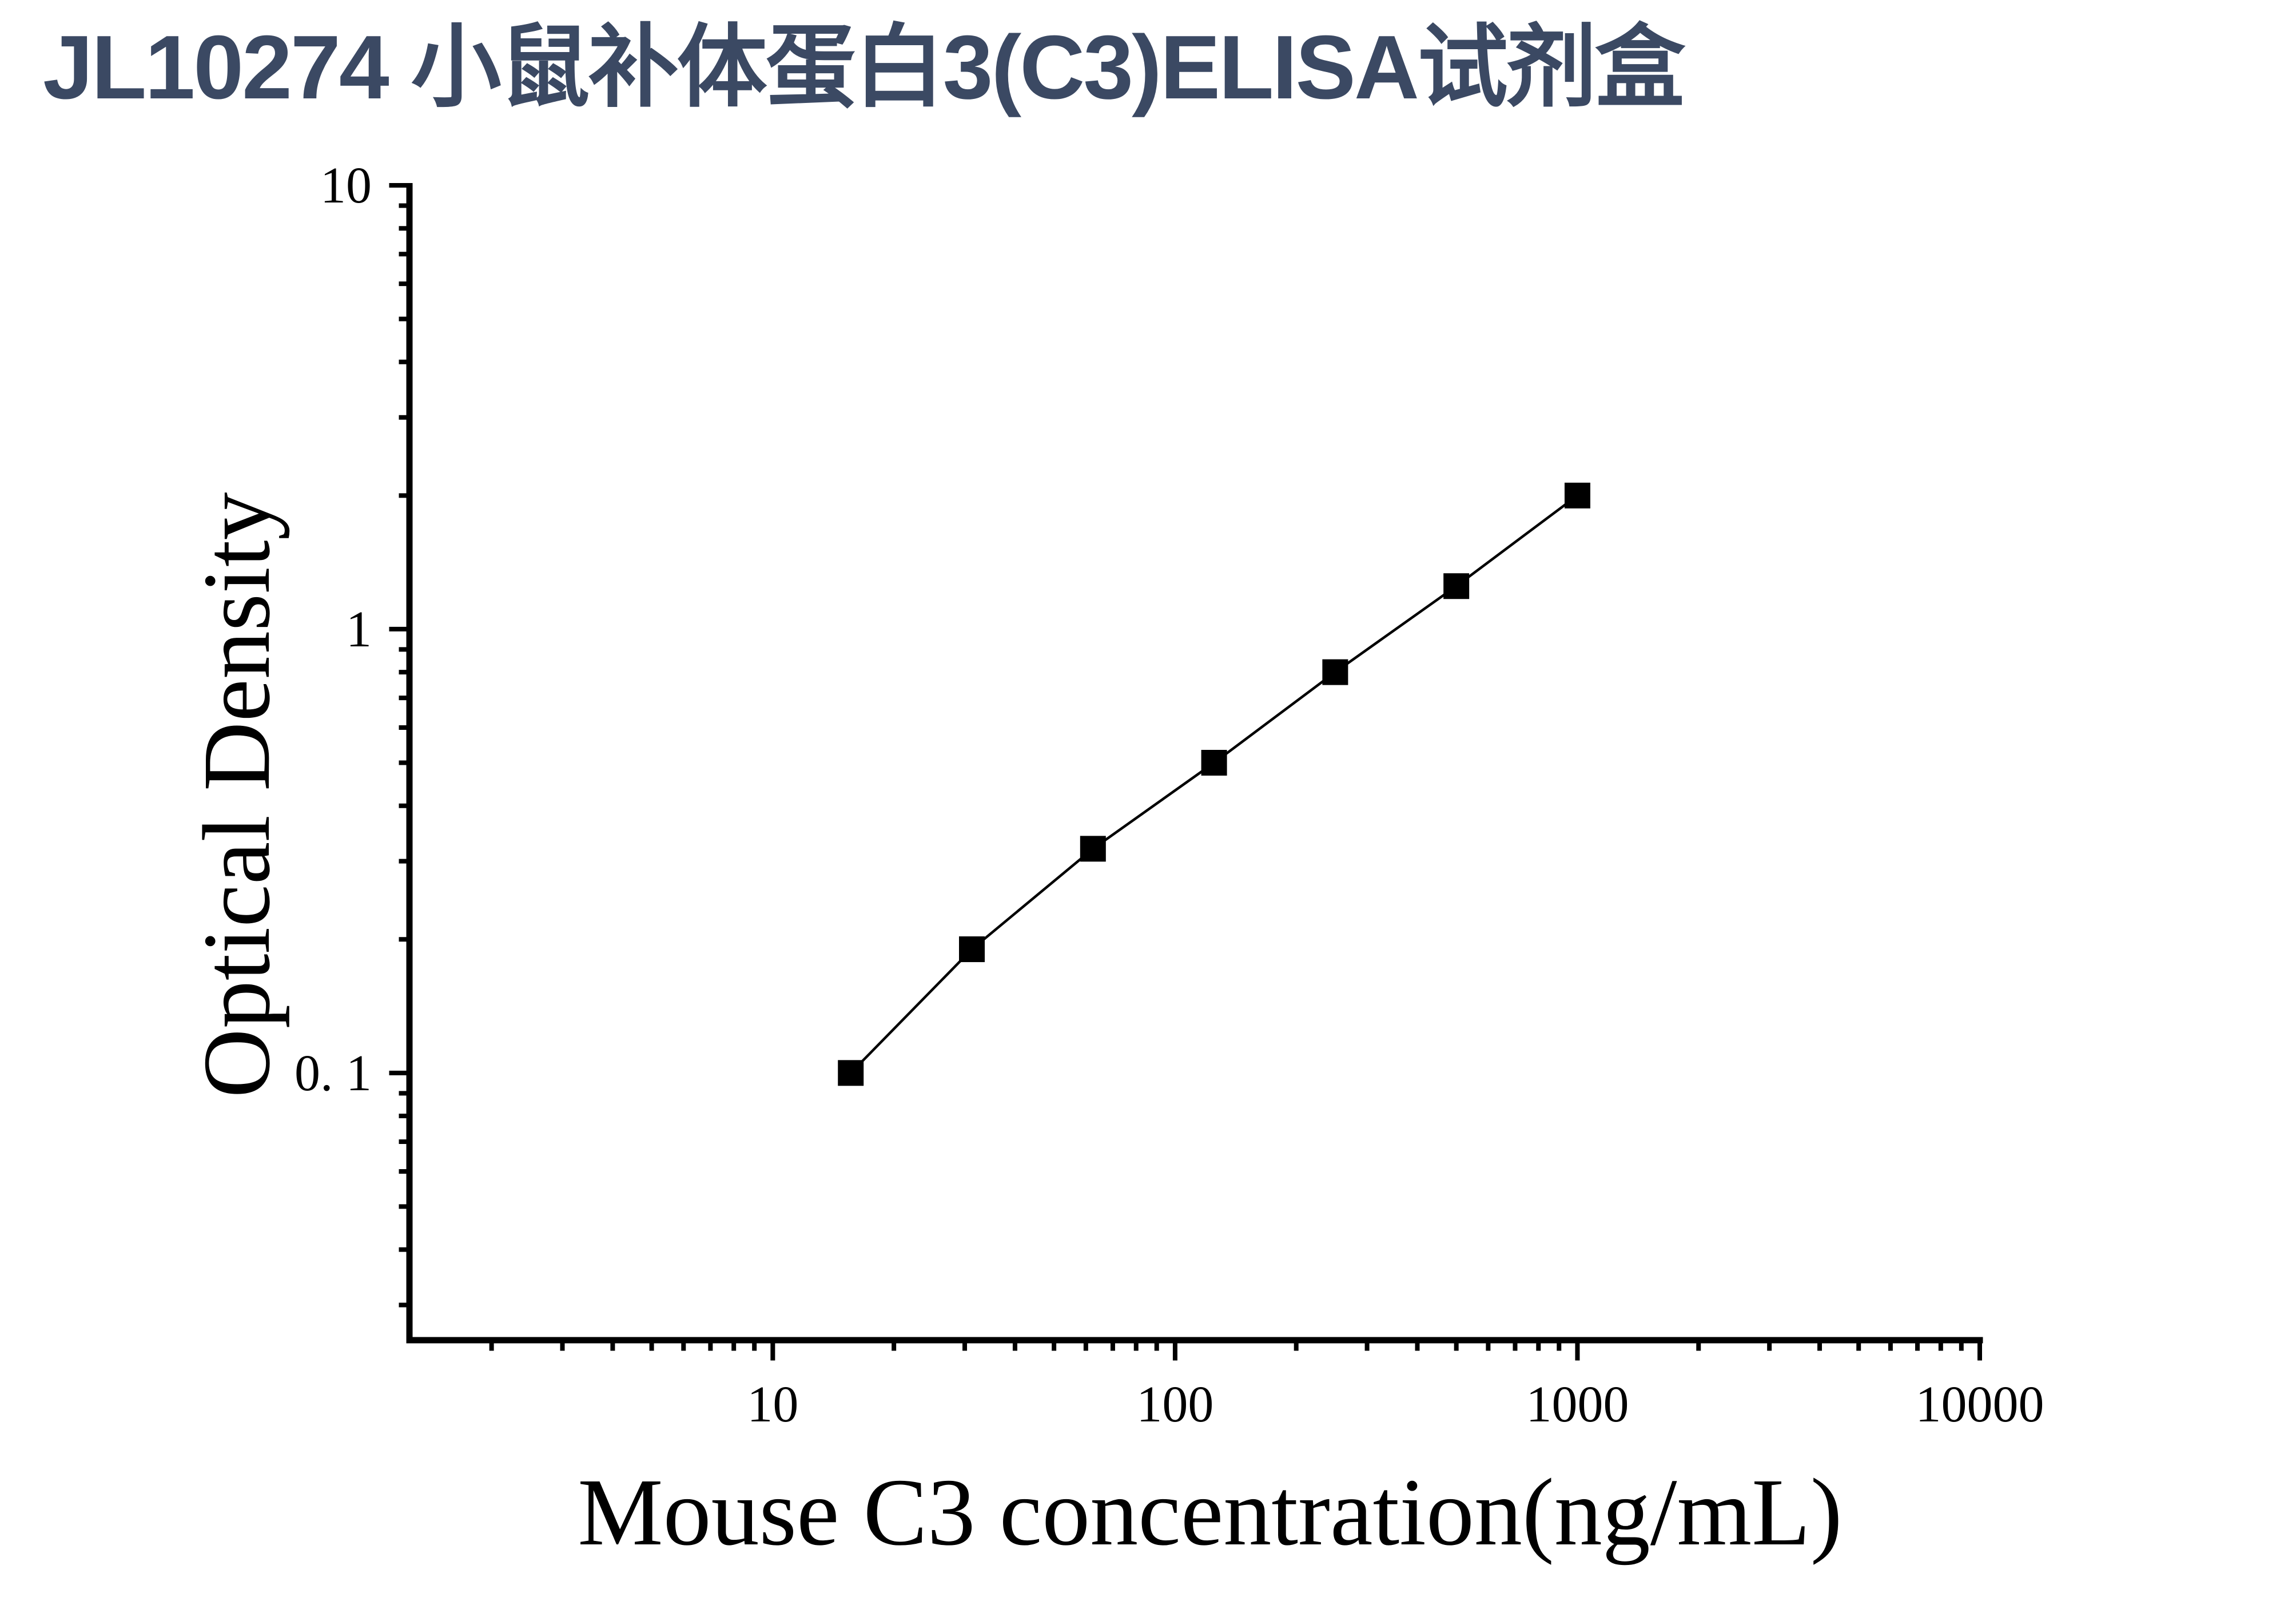 The image size is (2296, 1605). Describe the element at coordinates (359, 629) in the screenshot. I see `y-tick-label: 1` at that location.